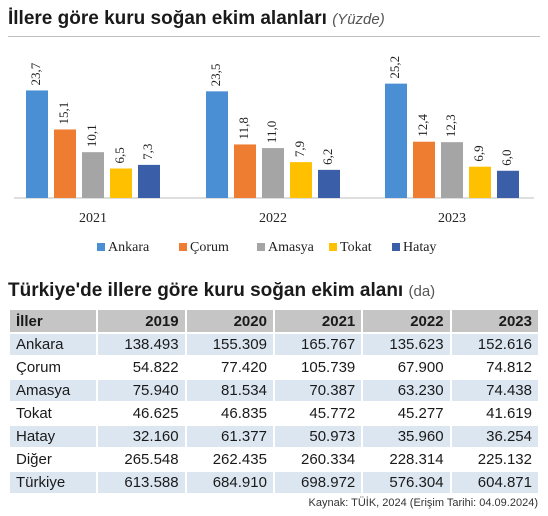 Image resolution: width=548 pixels, height=516 pixels. What do you see at coordinates (119, 155) in the screenshot?
I see `data-label-tokat-2021: 6,5` at bounding box center [119, 155].